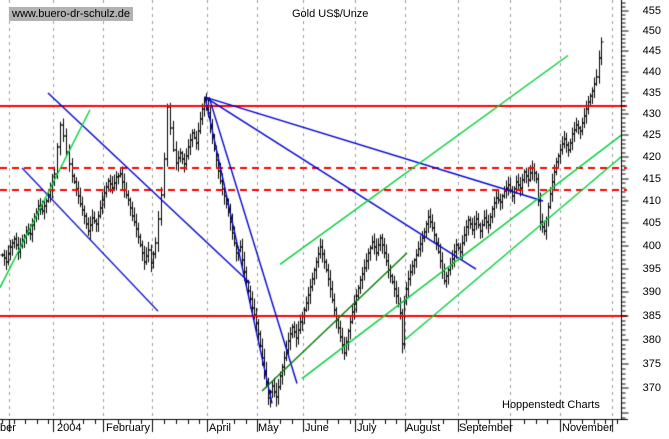 This screenshot has width=669, height=439. What do you see at coordinates (651, 114) in the screenshot?
I see `y-axis-label: 430` at bounding box center [651, 114].